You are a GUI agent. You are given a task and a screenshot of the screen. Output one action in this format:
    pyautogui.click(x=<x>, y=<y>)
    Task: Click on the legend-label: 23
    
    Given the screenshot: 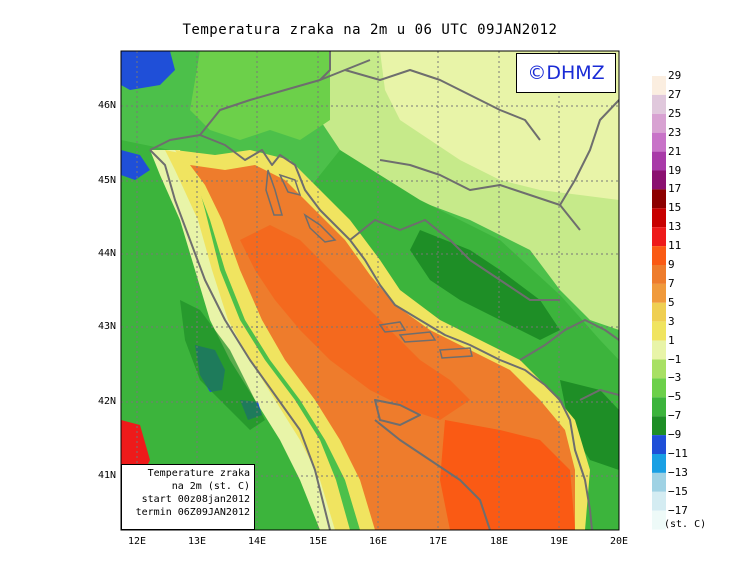 What is the action you would take?
    pyautogui.click(x=675, y=132)
    